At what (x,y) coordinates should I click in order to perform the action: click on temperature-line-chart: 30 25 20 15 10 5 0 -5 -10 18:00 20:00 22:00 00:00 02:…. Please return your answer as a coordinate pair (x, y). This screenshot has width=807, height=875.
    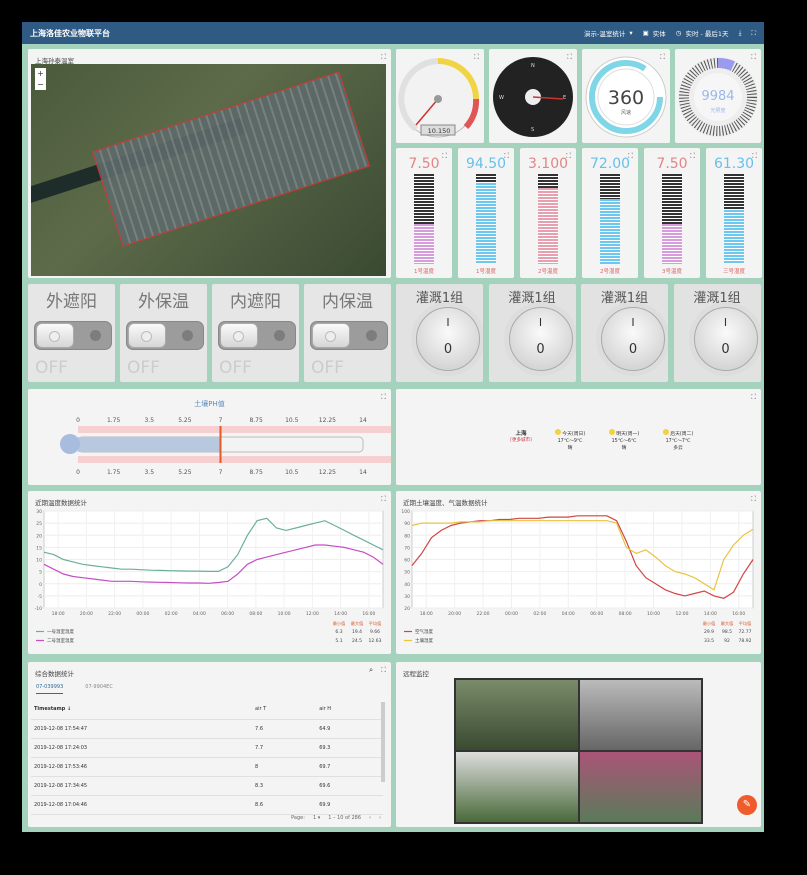
    Looking at the image, I should click on (209, 576).